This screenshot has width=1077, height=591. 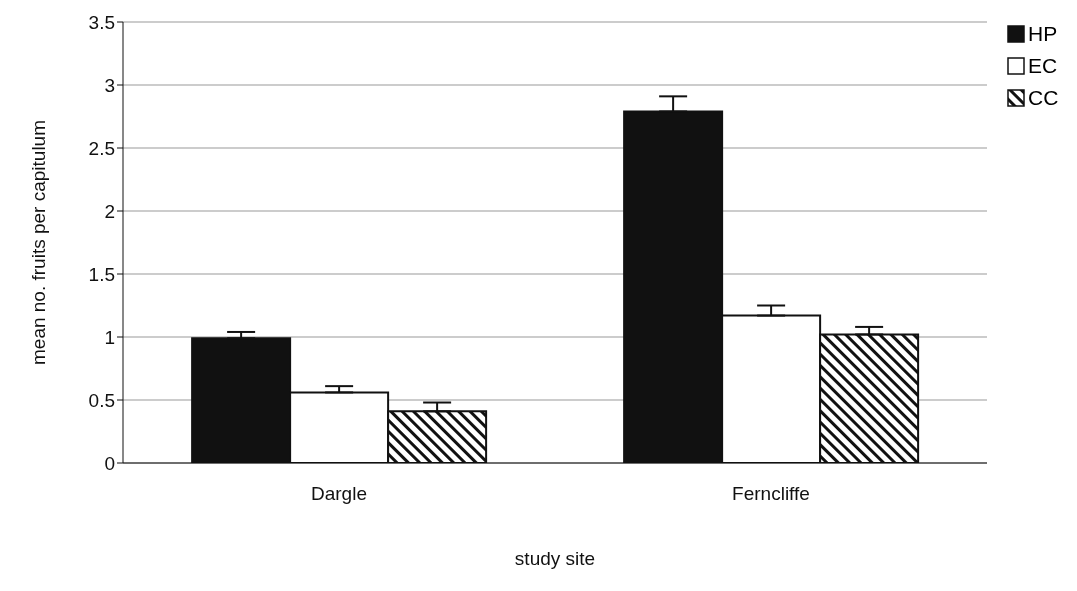 I want to click on legend-label: CC, so click(x=1043, y=98).